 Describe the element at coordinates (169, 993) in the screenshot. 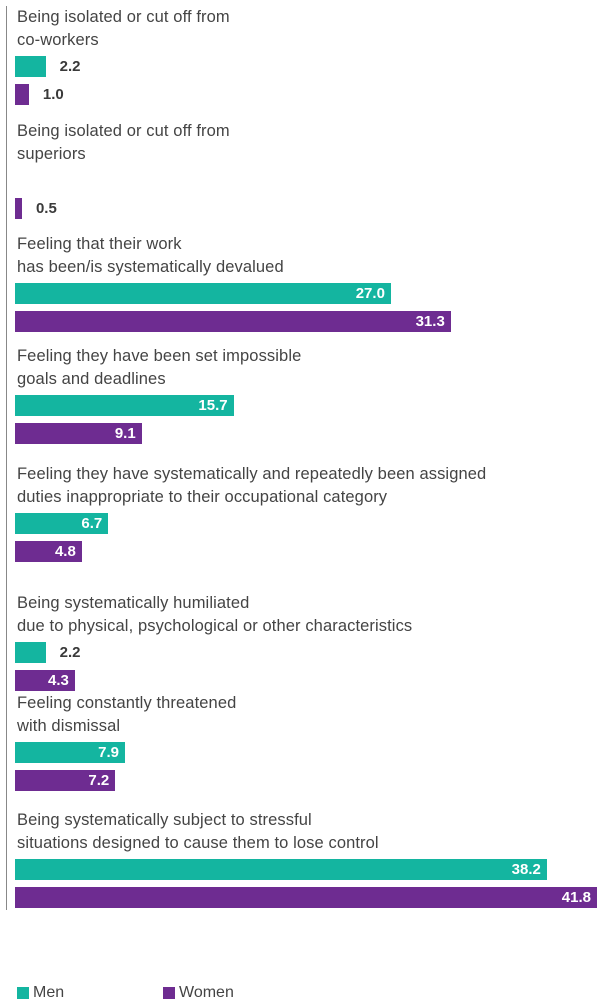

I see `legend-swatch-women` at that location.